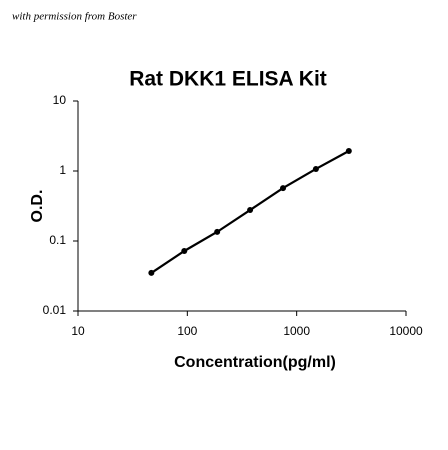 The width and height of the screenshot is (448, 450). Describe the element at coordinates (255, 362) in the screenshot. I see `x-axis-label: Concentration(pg/ml)` at that location.